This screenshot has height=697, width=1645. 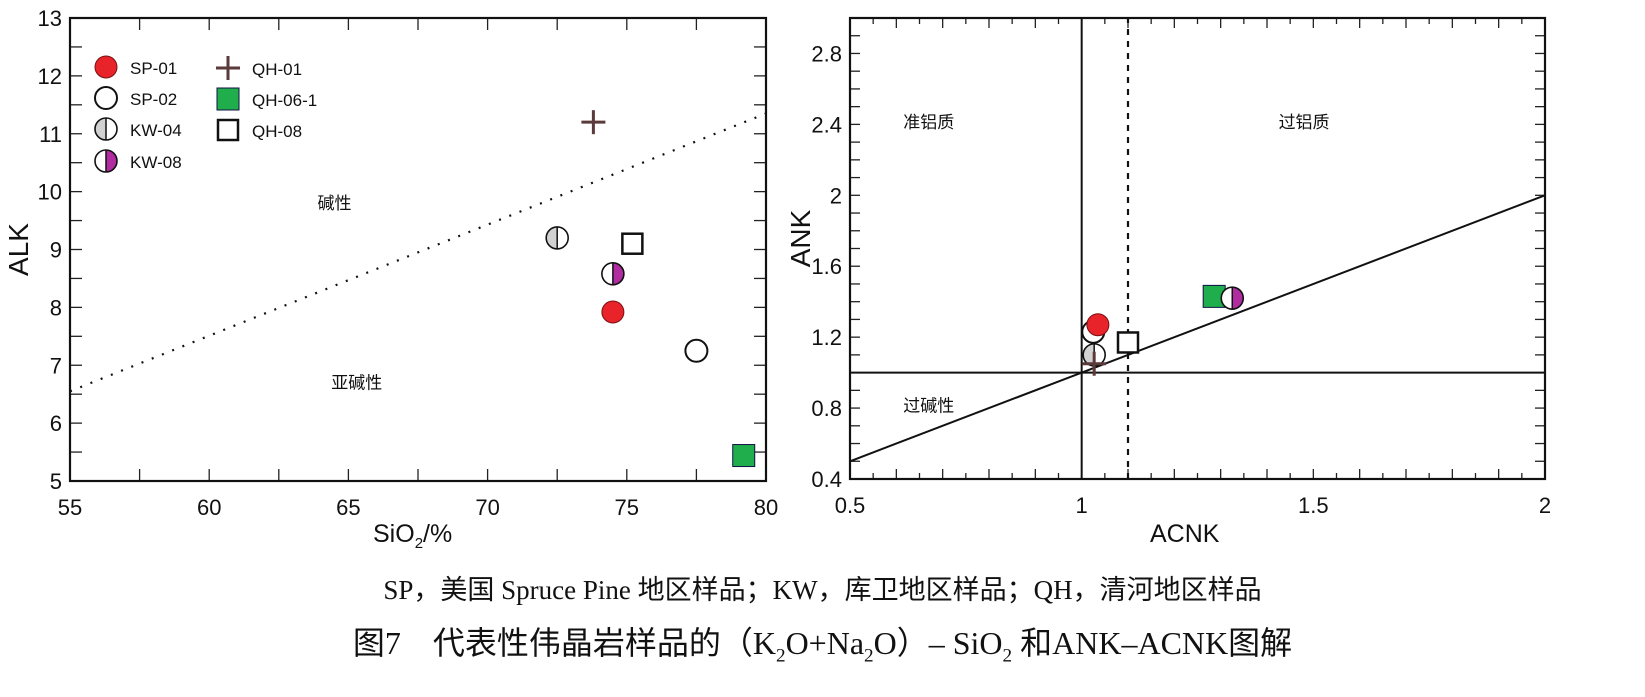 What do you see at coordinates (826, 124) in the screenshot?
I see `right-y-tick-label: 2.4` at bounding box center [826, 124].